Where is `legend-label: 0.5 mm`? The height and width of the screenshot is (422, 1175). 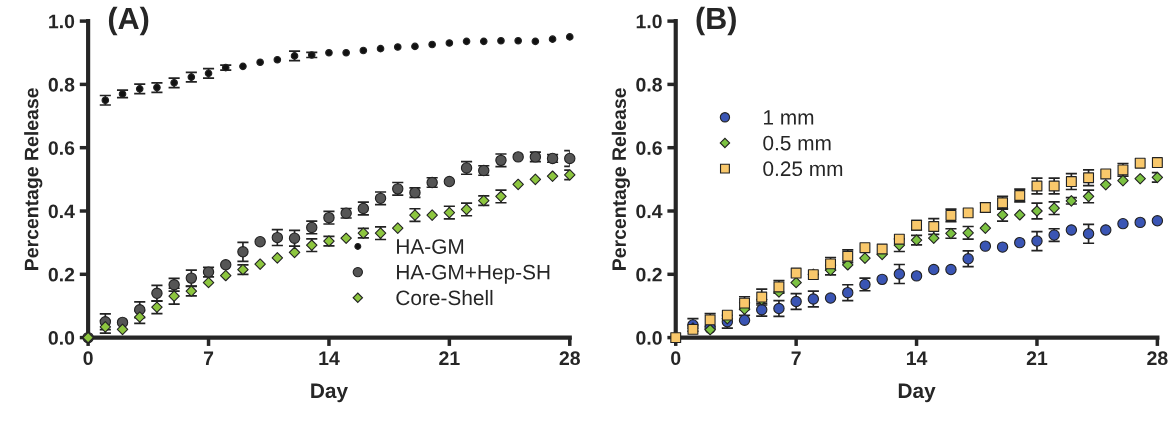 legend-label: 0.5 mm is located at coordinates (797, 143).